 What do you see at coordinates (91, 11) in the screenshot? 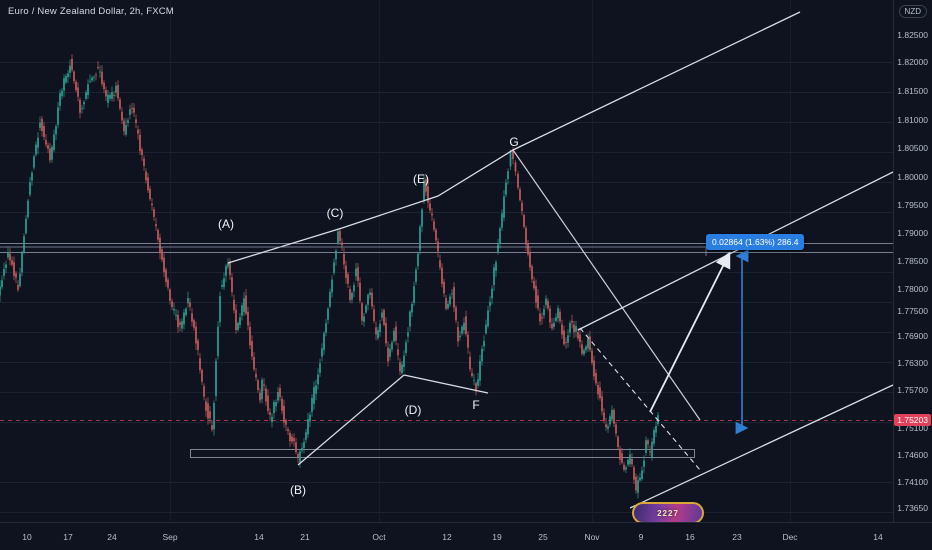
I see `symbol-title: Euro / New Zealand Dollar, 2h, FXCM` at bounding box center [91, 11].